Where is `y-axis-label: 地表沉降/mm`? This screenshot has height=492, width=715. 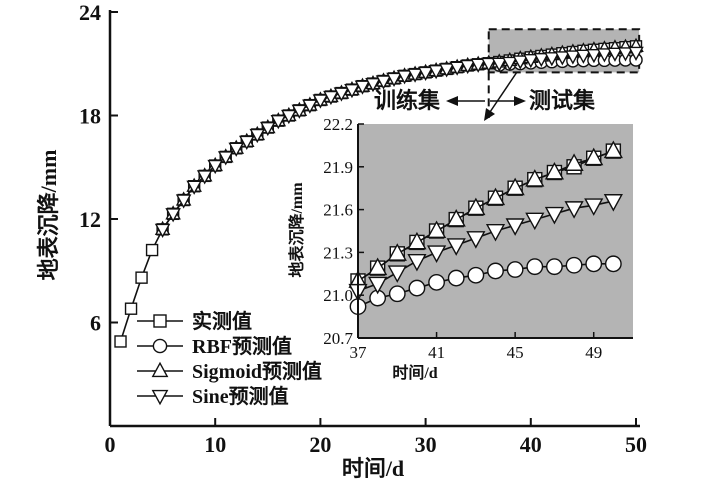
y-axis-label: 地表沉降/mm is located at coordinates (48, 215).